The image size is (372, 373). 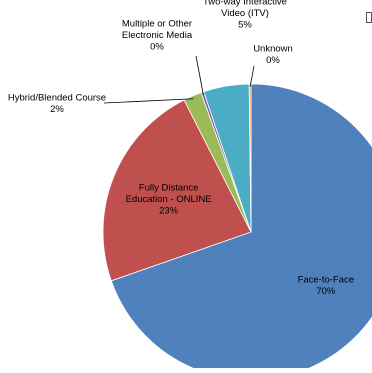 I want to click on slice-label-line: Hybrid/Blended Course, so click(x=57, y=97).